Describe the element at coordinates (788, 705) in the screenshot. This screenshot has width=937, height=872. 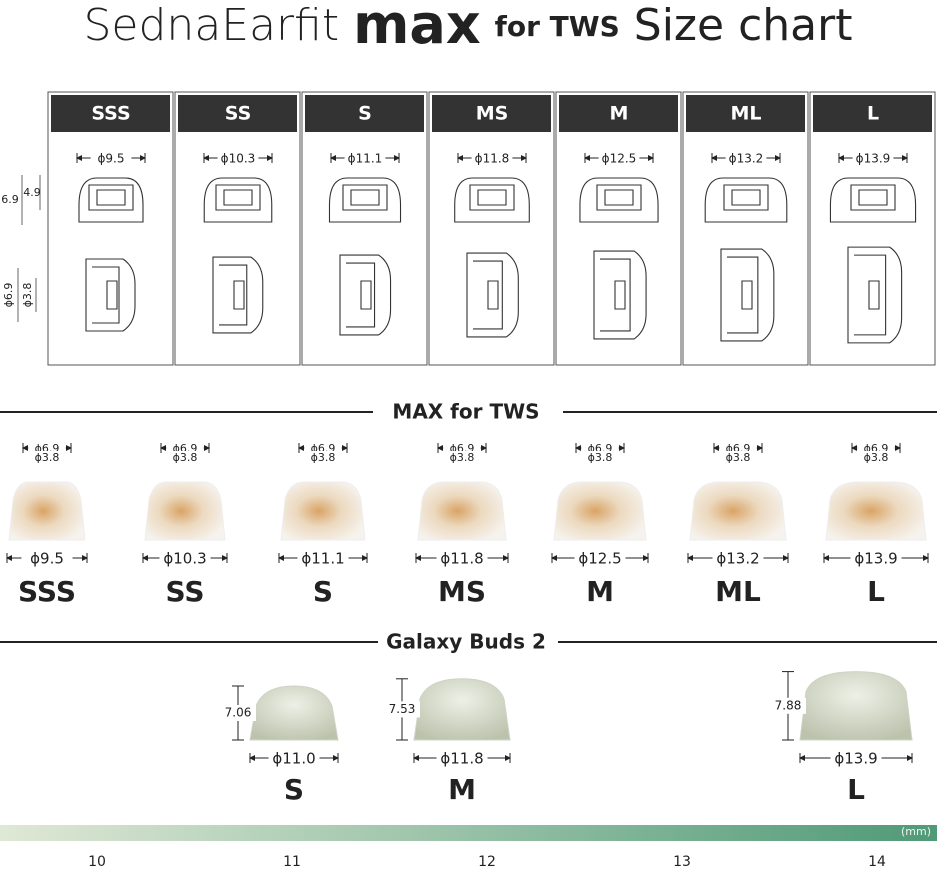
I see `height-label: 7.88` at that location.